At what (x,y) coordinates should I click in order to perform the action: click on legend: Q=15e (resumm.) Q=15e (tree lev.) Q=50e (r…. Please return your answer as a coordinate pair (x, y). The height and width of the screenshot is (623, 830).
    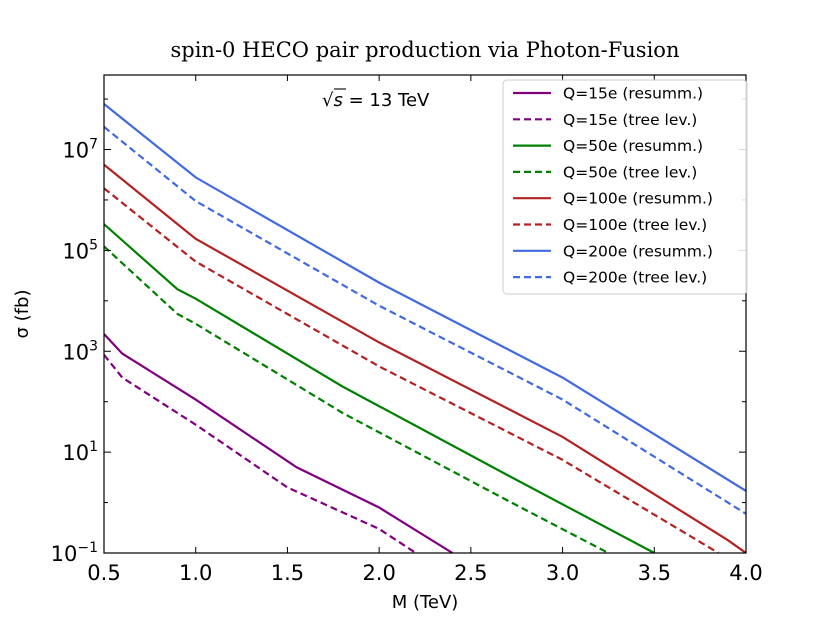
    Looking at the image, I should click on (625, 187).